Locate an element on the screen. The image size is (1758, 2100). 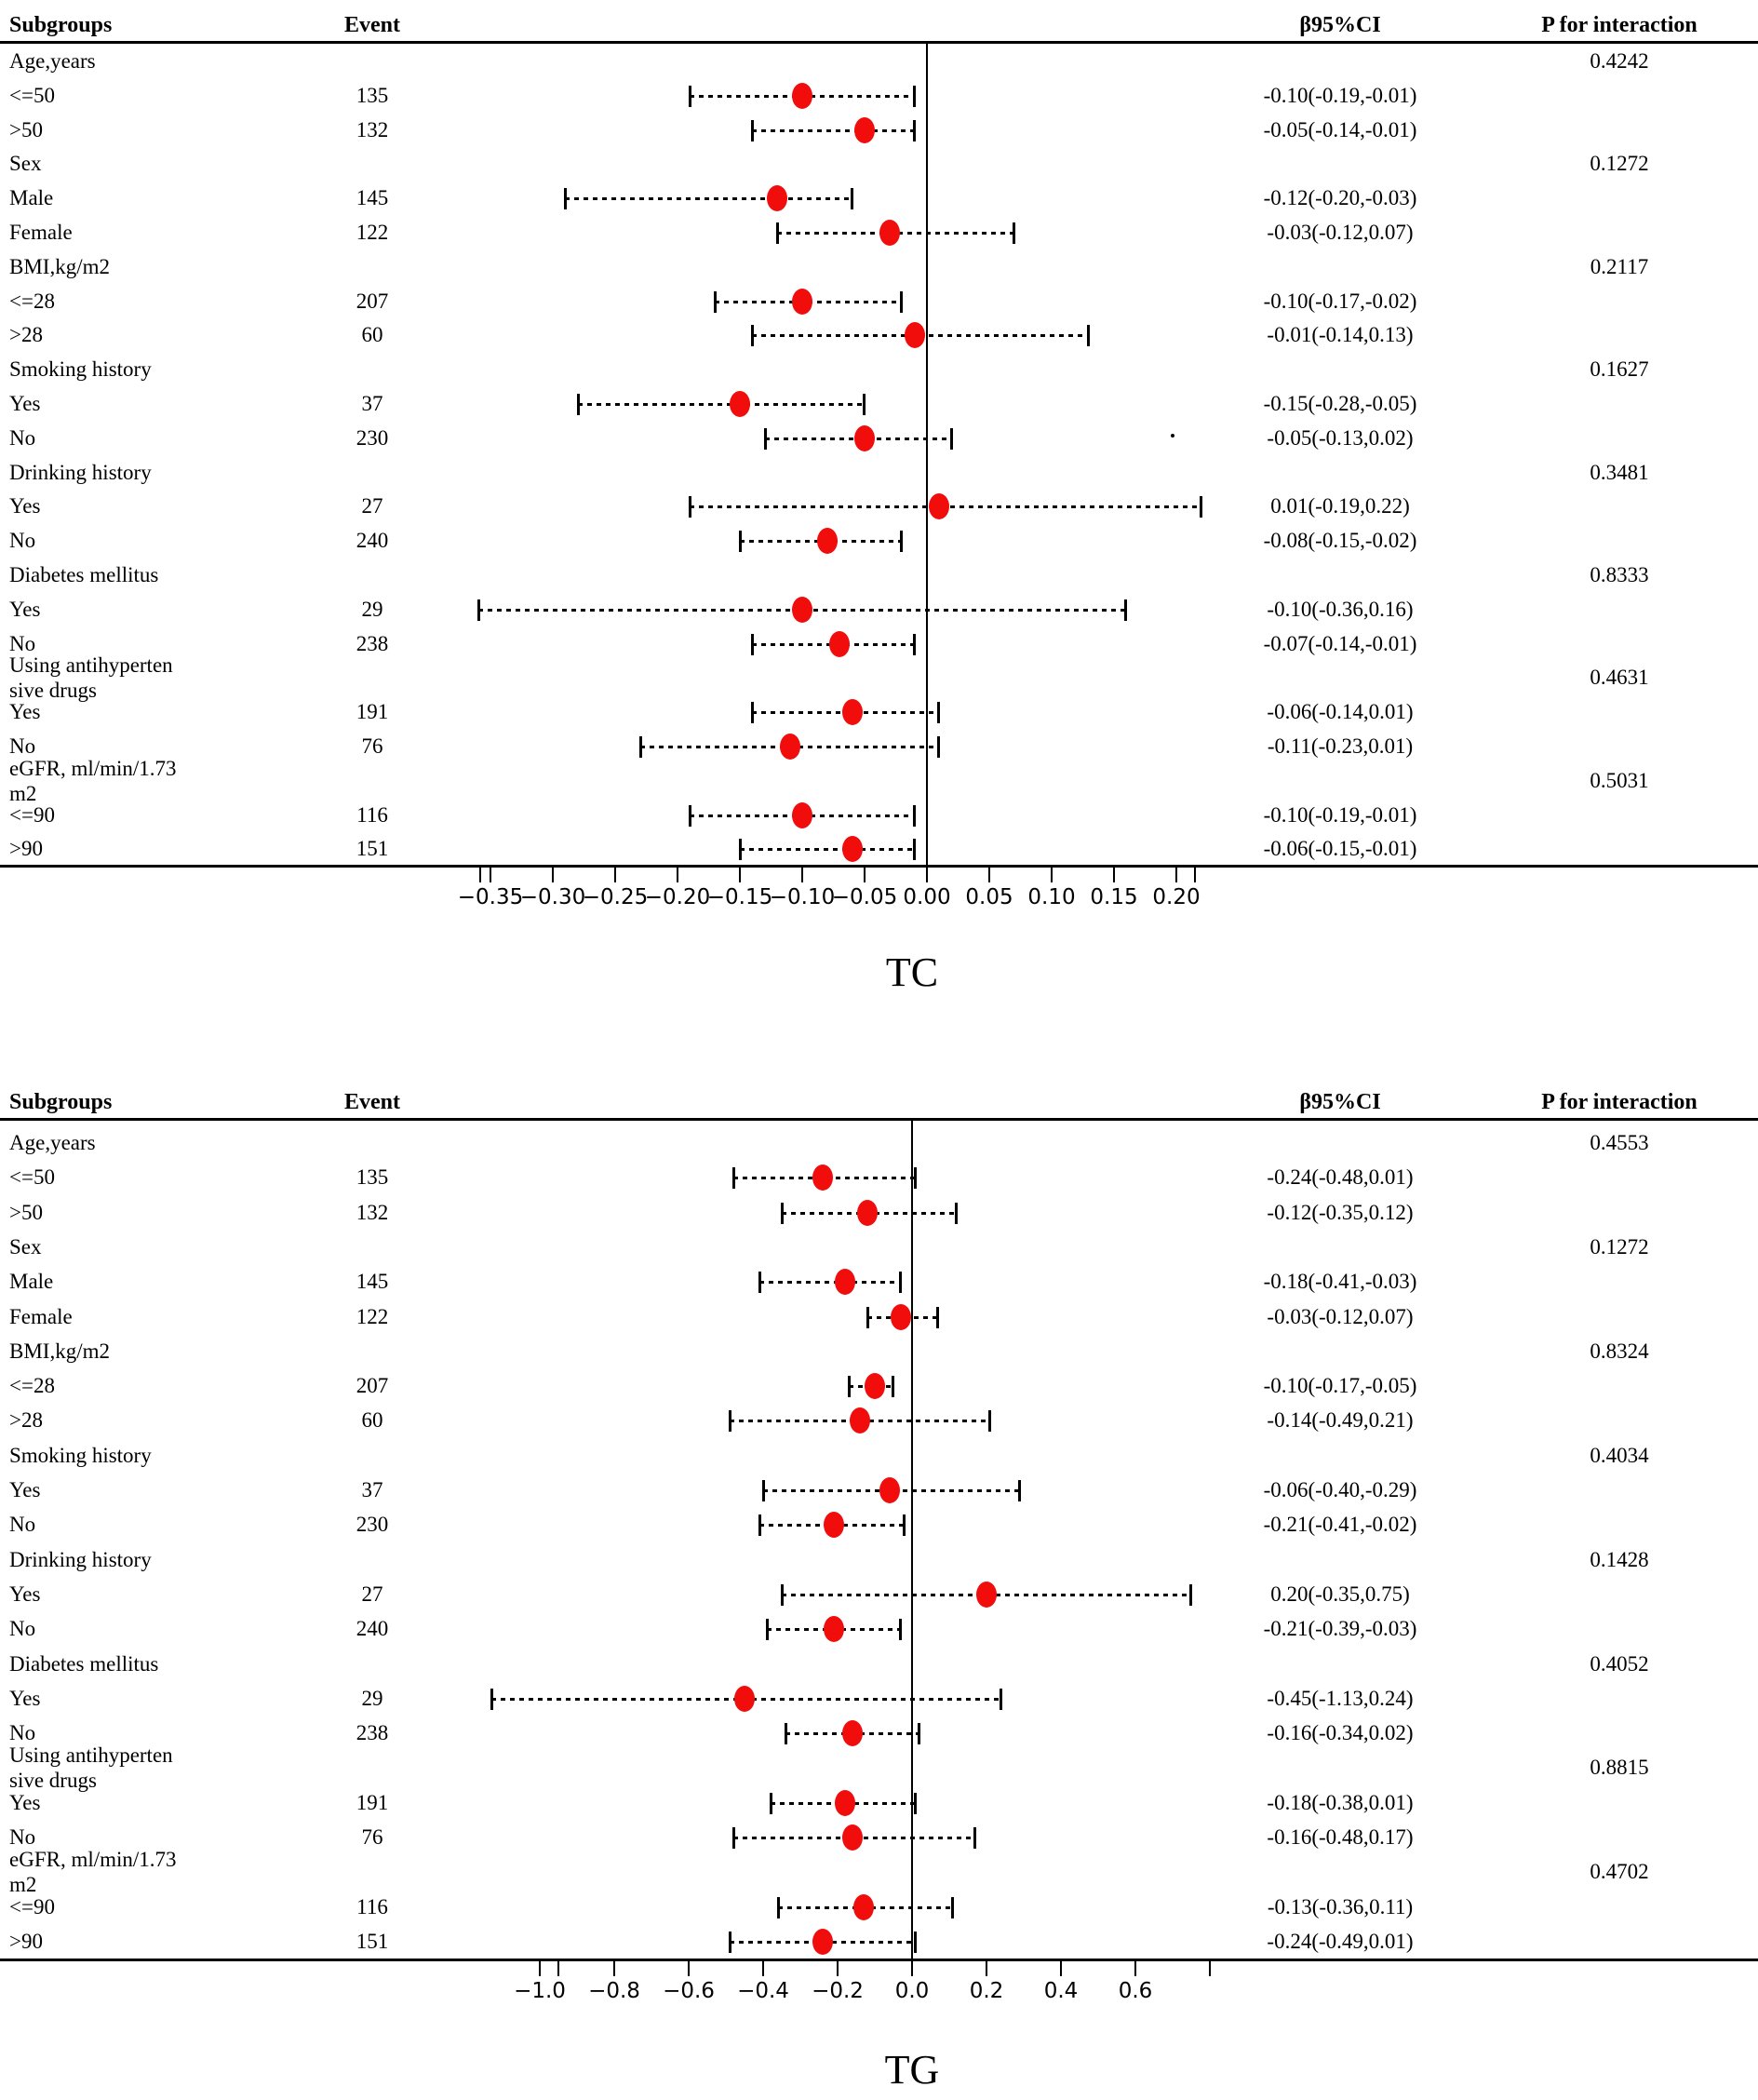
axis-tick-label: 0.4 is located at coordinates (1061, 1991).